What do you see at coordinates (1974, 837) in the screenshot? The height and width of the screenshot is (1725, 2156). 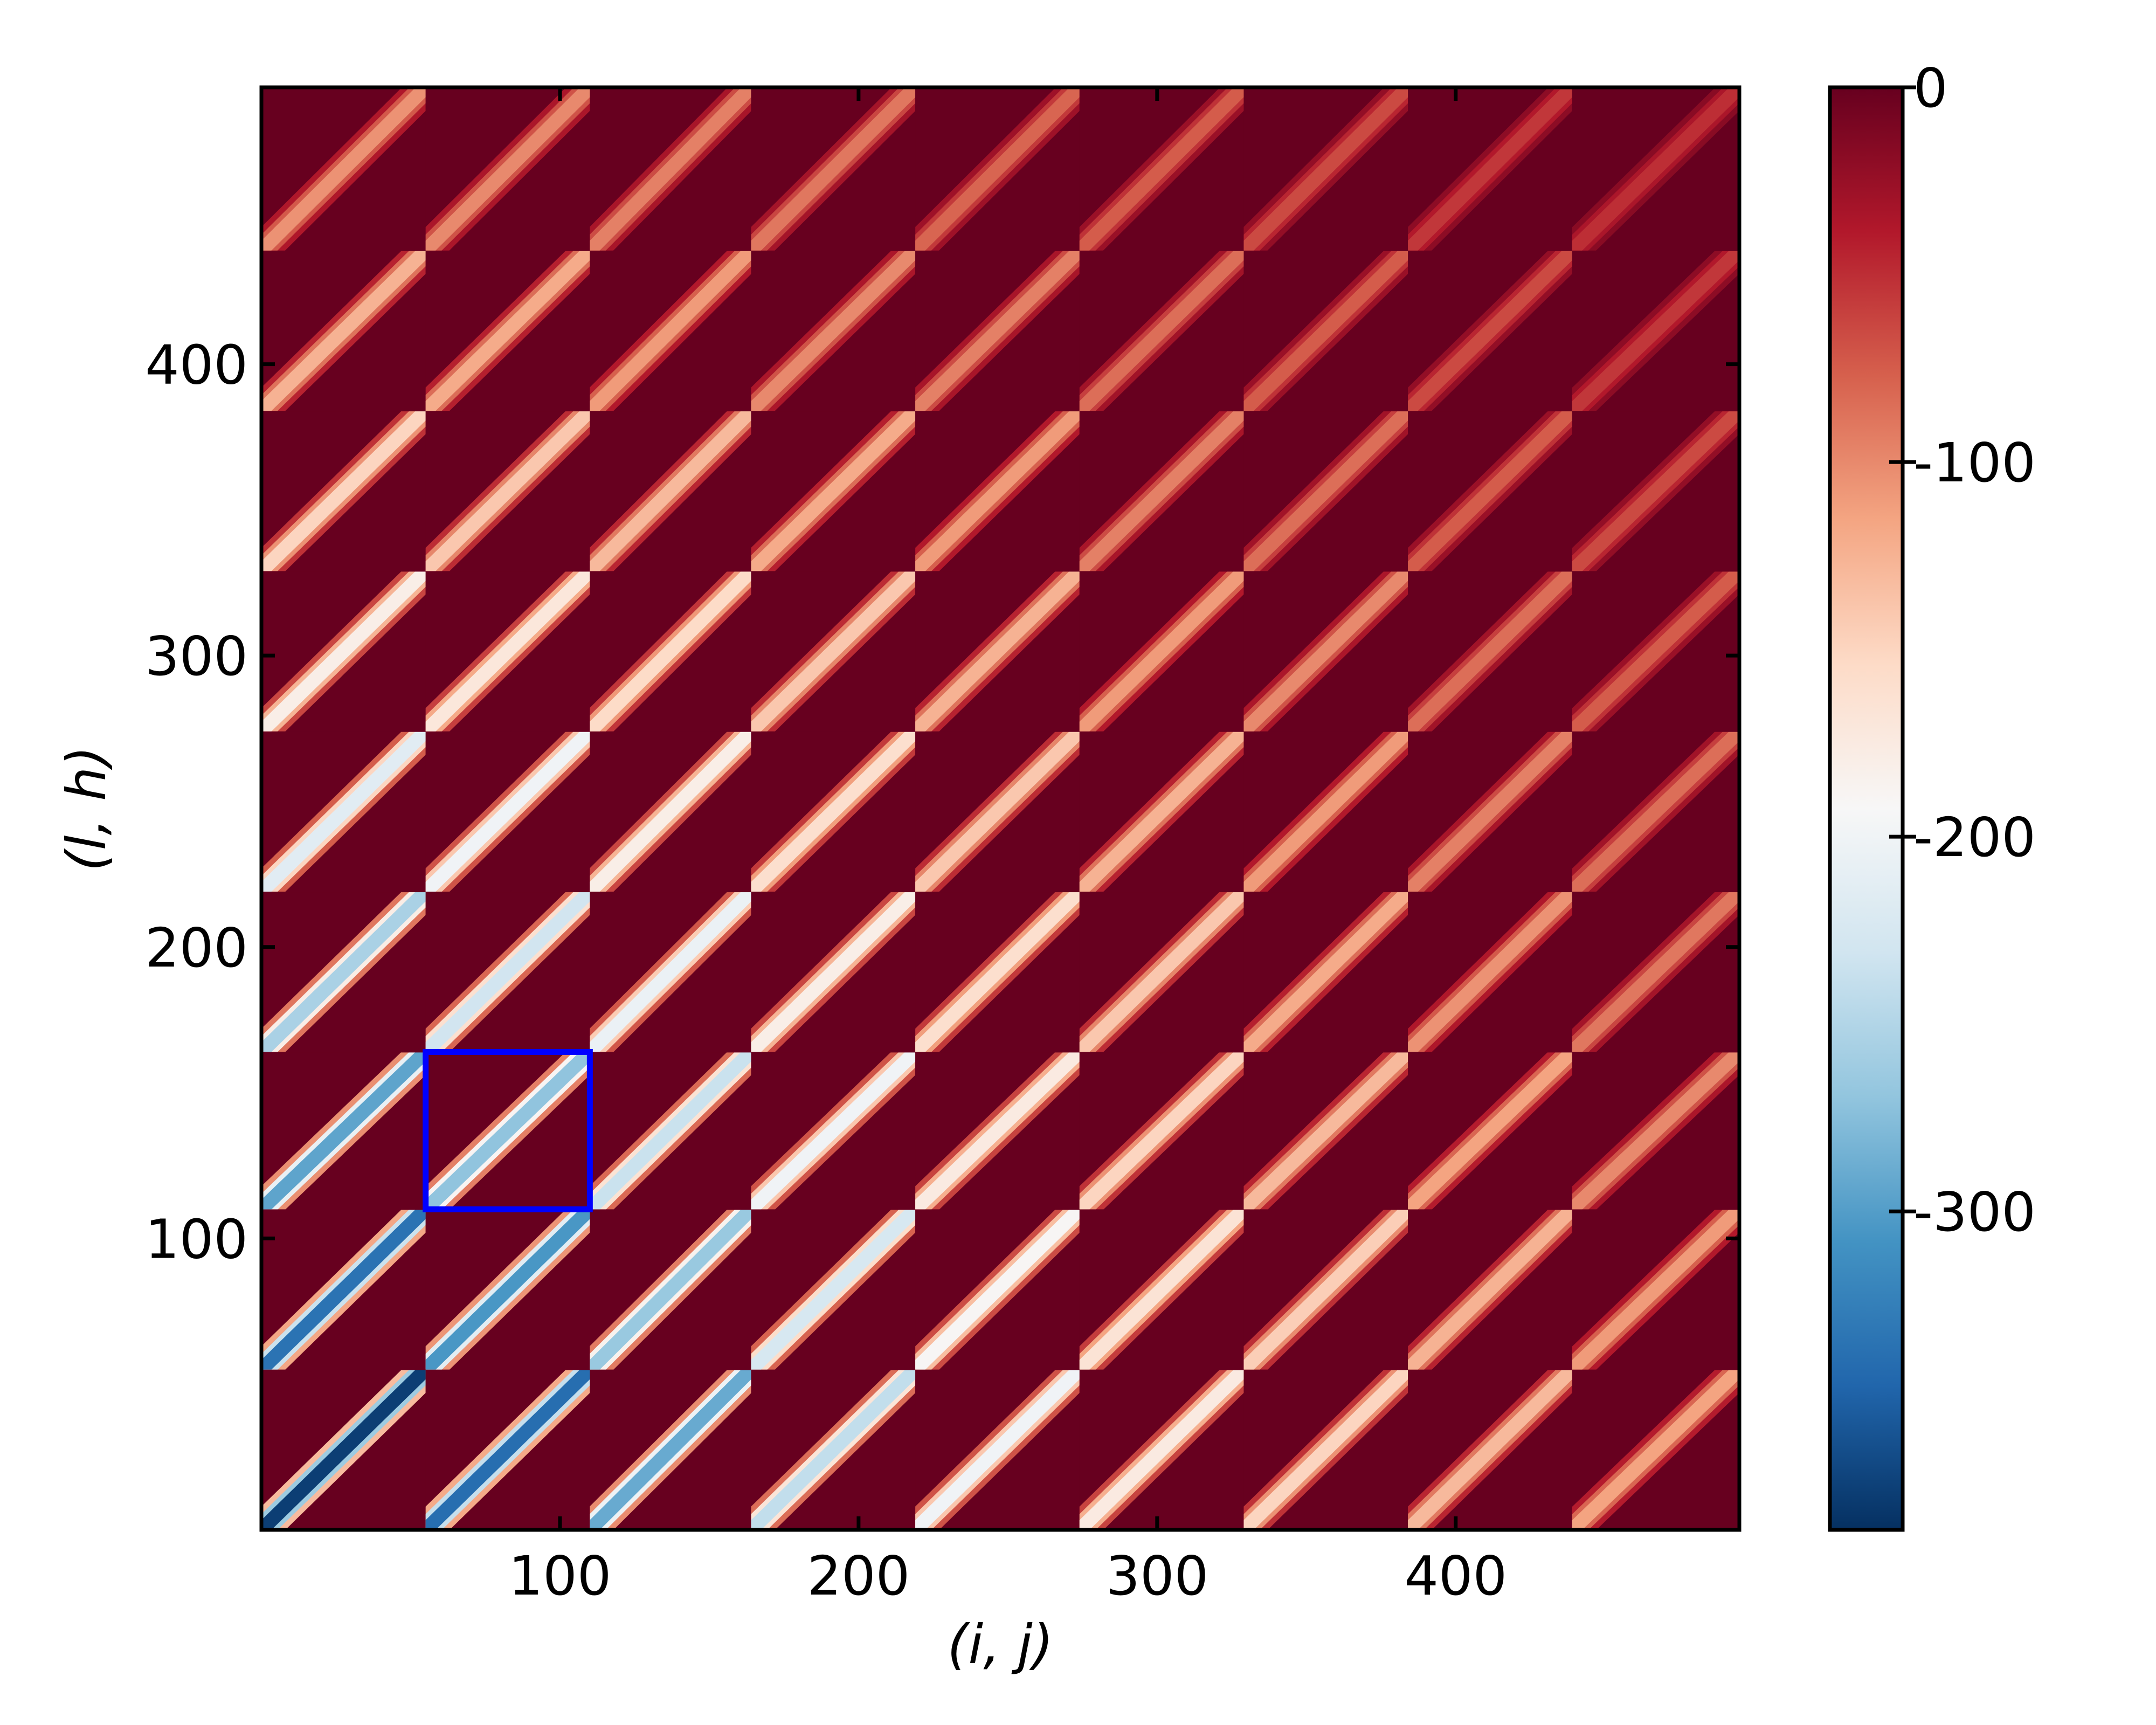 I see `colorbar-tick-label: -200` at bounding box center [1974, 837].